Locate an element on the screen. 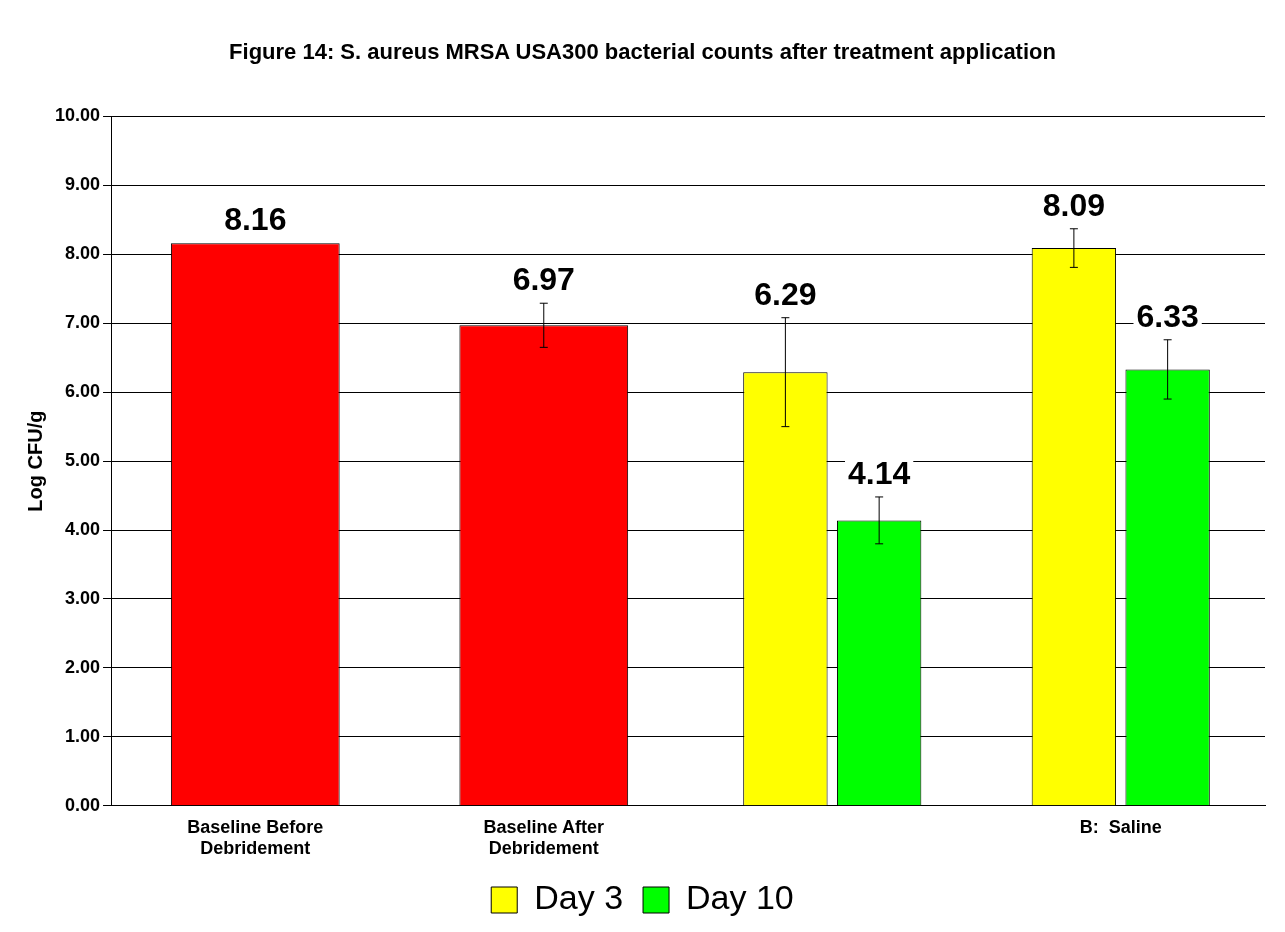 The height and width of the screenshot is (932, 1285). data-label: 8.09 is located at coordinates (1074, 204).